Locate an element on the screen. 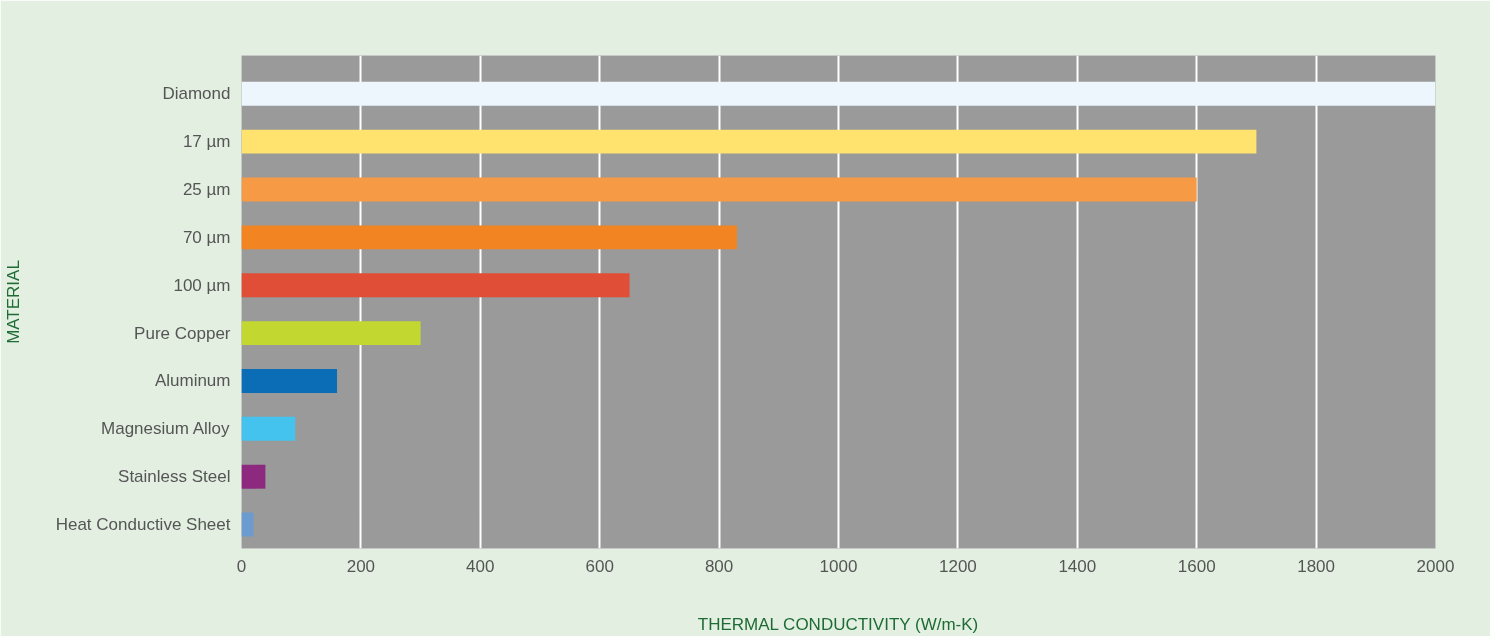 Image resolution: width=1498 pixels, height=642 pixels. x-tick-label: 0 is located at coordinates (241, 566).